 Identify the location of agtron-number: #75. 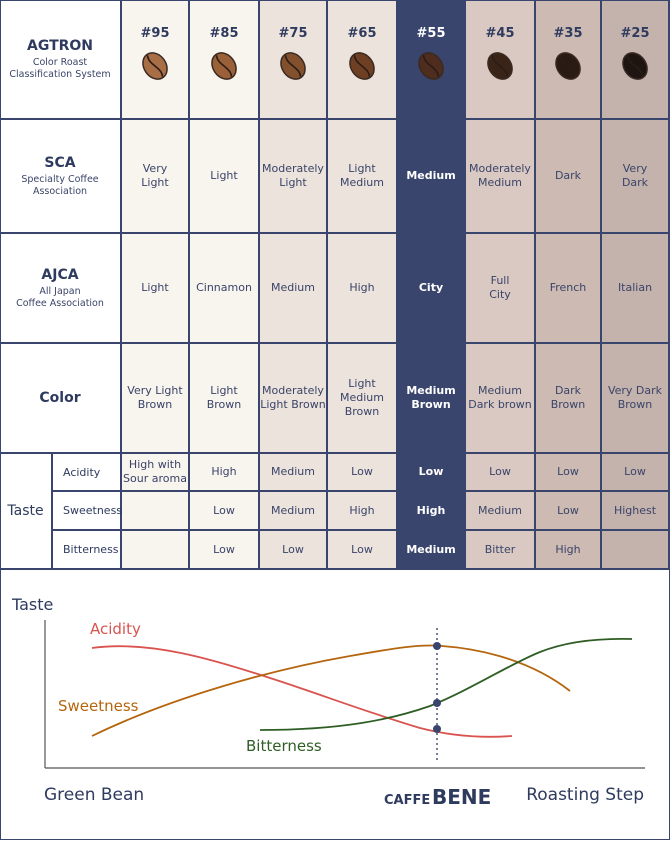
(293, 33).